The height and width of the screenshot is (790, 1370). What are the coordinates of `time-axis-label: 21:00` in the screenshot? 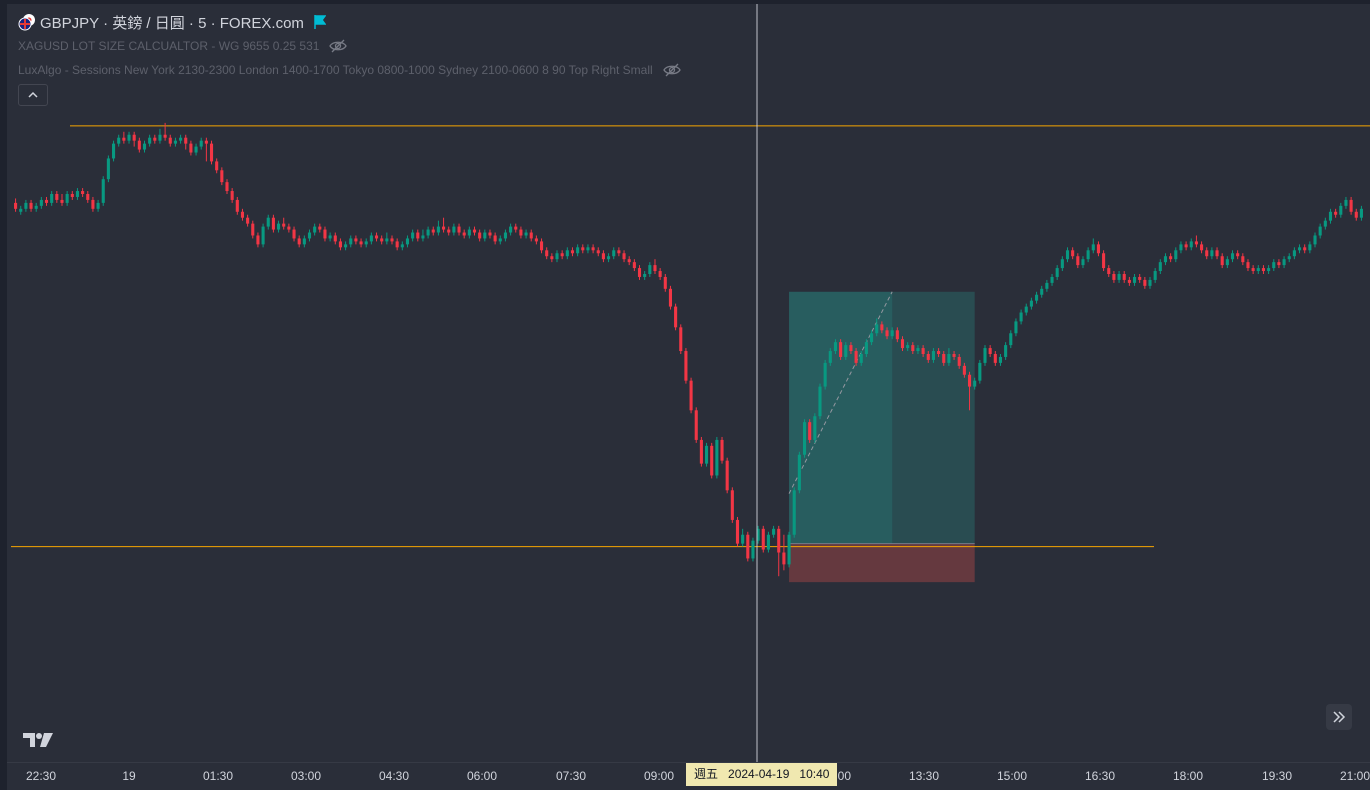 It's located at (1354, 776).